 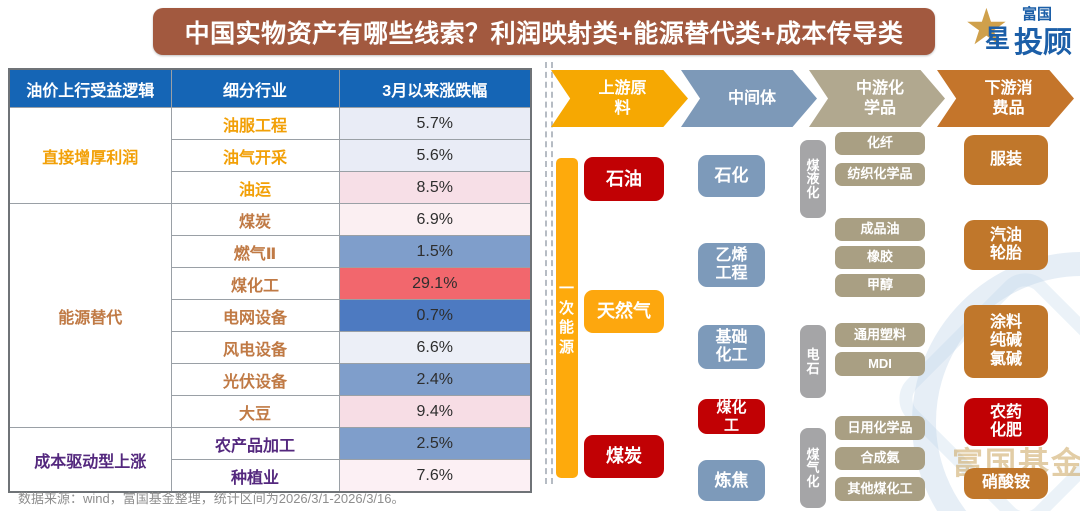 What do you see at coordinates (624, 179) in the screenshot?
I see `node-source-1: 石油` at bounding box center [624, 179].